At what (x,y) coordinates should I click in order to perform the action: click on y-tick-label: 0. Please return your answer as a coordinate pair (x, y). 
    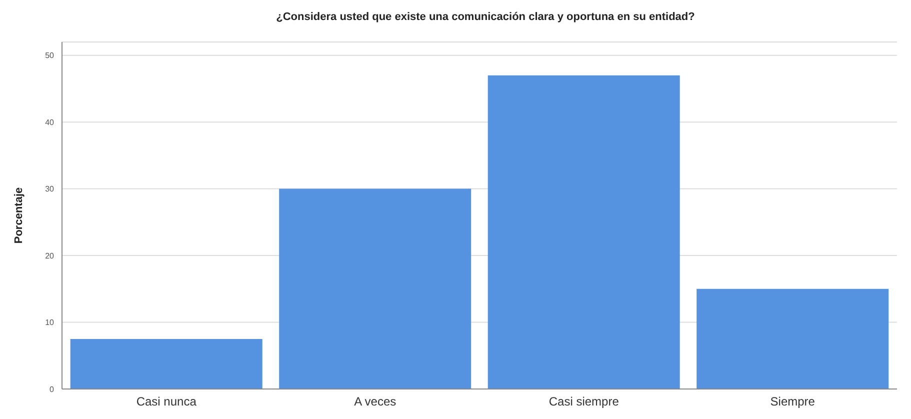
    Looking at the image, I should click on (52, 389).